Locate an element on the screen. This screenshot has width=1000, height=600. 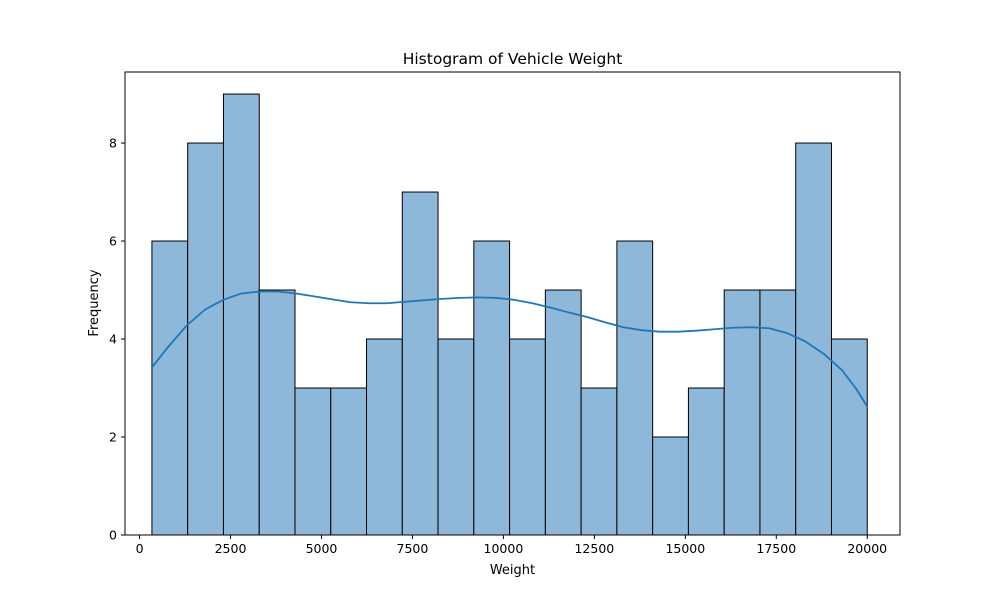
x-tick-label: 12500 is located at coordinates (594, 548).